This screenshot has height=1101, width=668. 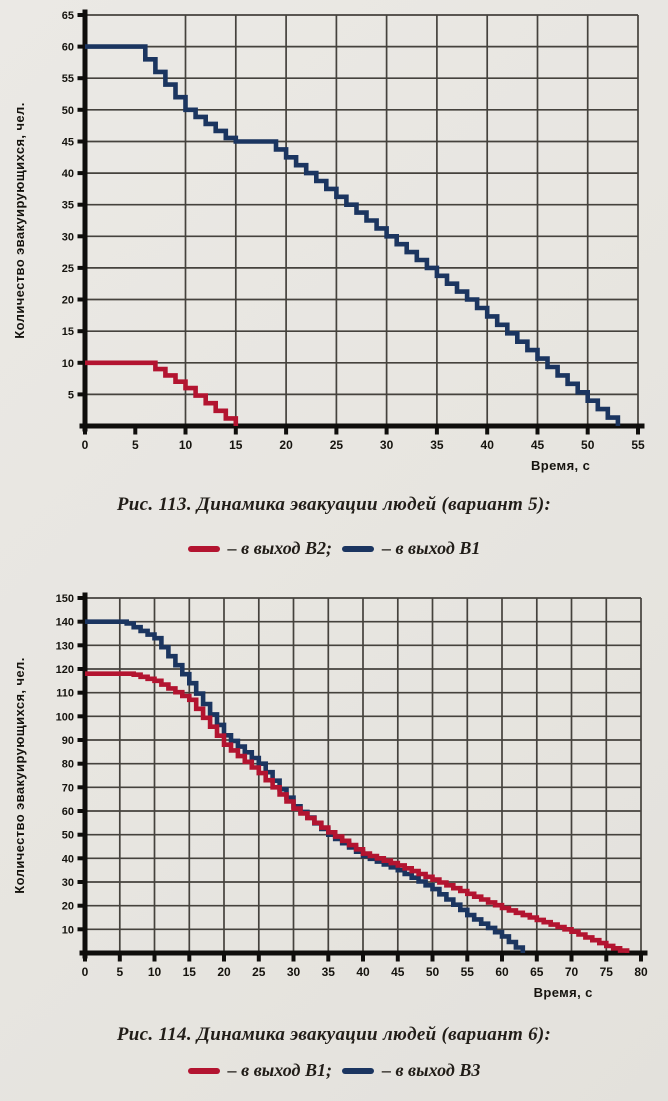 I want to click on y-tick-label: 5, so click(x=71, y=395).